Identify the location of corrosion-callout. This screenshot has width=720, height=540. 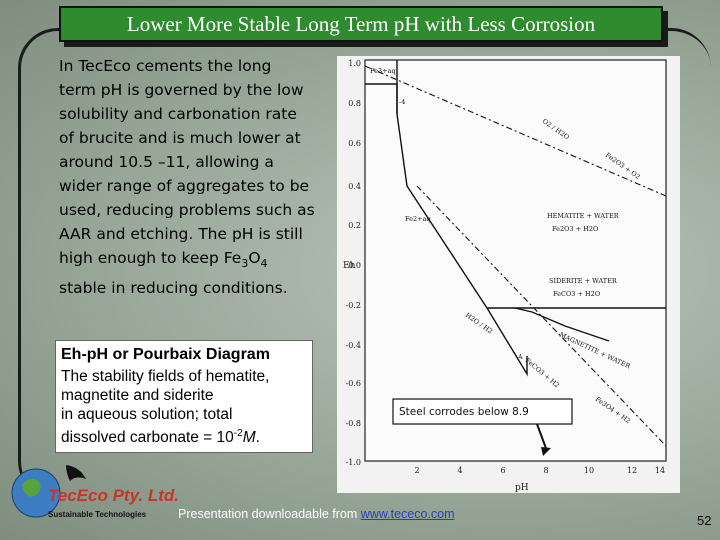
(482, 411).